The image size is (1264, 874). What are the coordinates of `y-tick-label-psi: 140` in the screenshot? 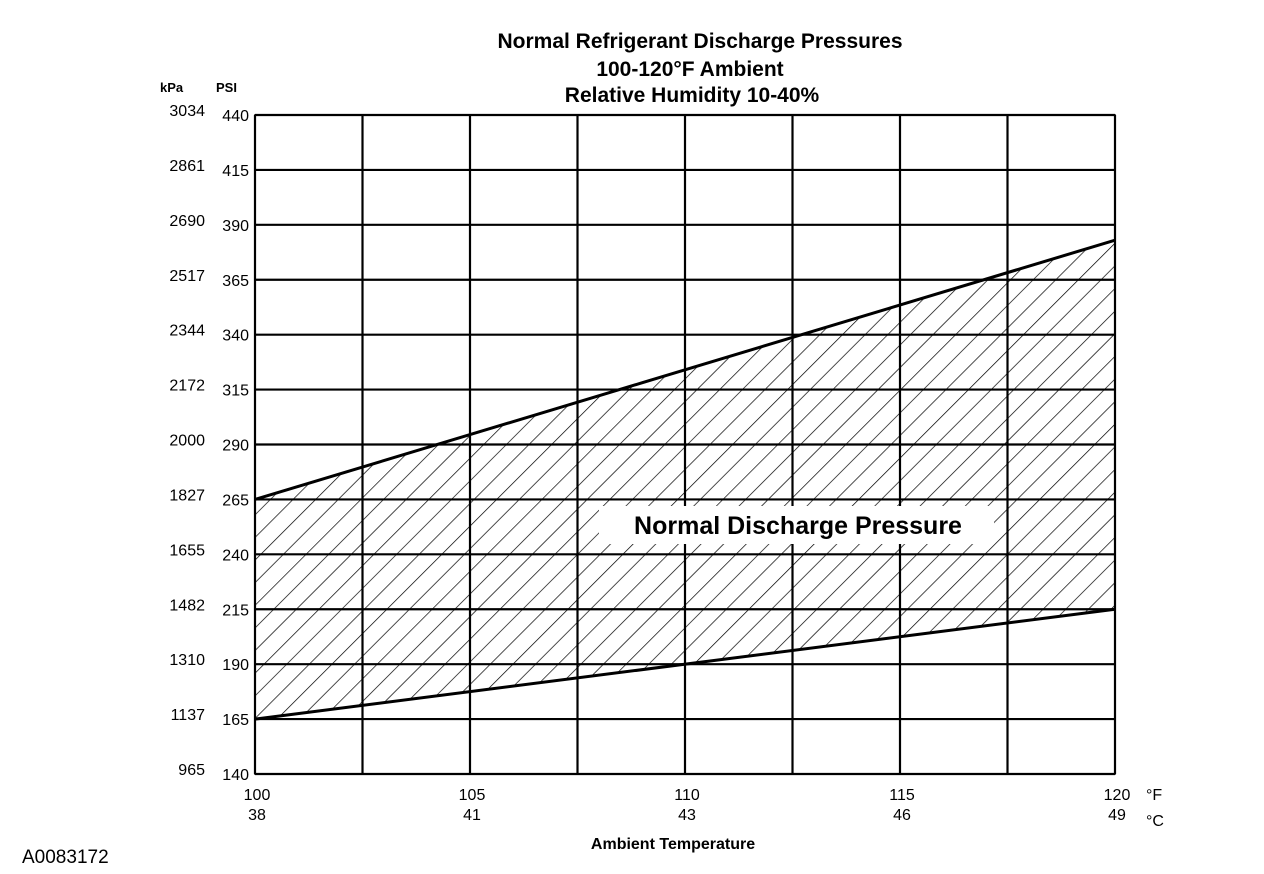 It's located at (235, 775).